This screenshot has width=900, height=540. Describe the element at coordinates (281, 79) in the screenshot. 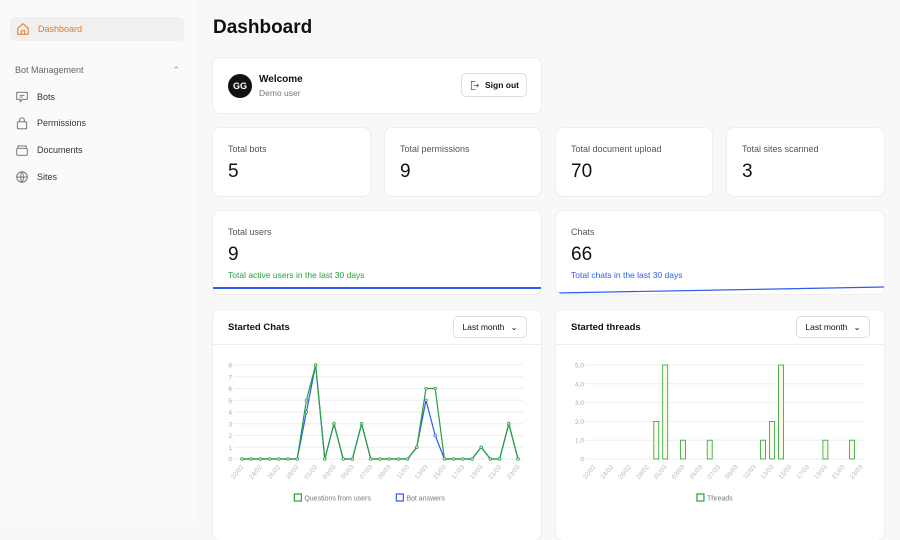

I see `welcome-title: Welcome` at that location.